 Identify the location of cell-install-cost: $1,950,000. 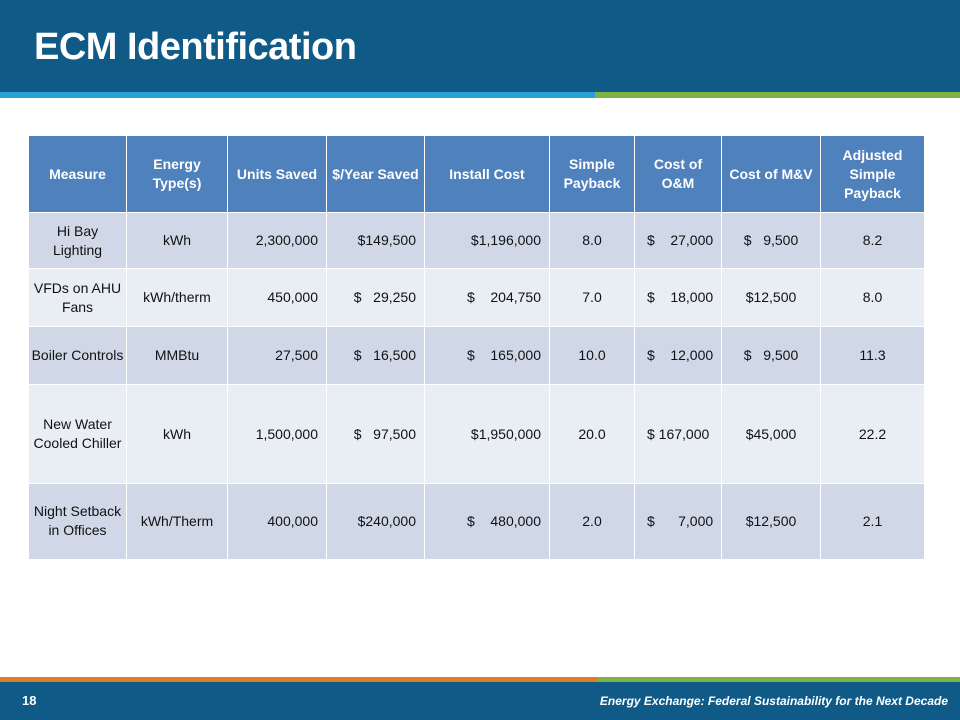
(487, 434).